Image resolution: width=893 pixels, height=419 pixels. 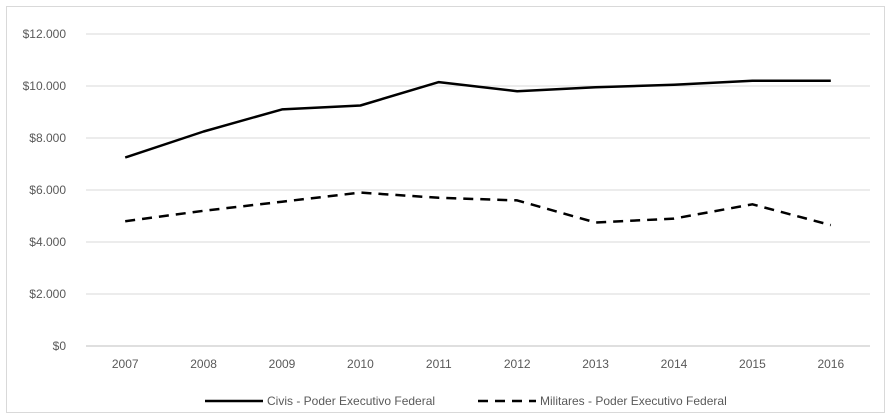 I want to click on x-tick-label: 2012, so click(x=517, y=364).